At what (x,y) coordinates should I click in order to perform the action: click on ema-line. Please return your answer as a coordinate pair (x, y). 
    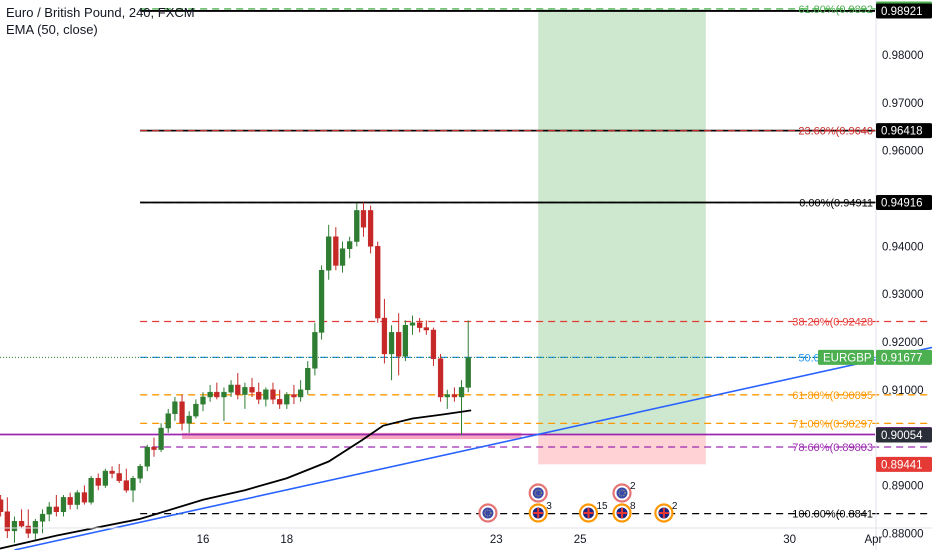
    Looking at the image, I should click on (236, 479).